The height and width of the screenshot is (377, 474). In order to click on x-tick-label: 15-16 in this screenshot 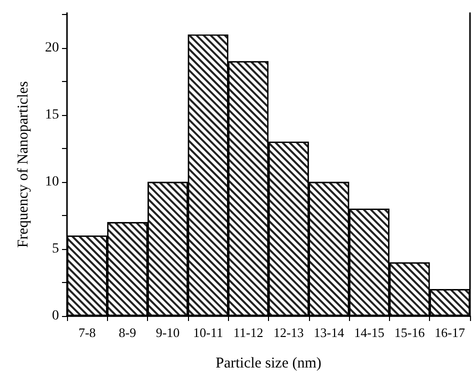, I will do `click(410, 332)`.